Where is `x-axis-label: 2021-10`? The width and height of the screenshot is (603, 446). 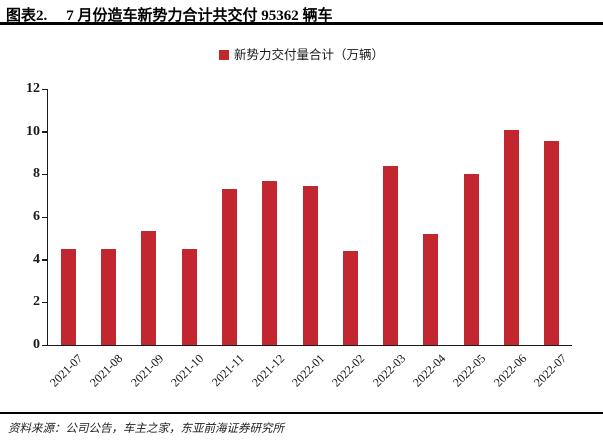 x-axis-label: 2021-10 is located at coordinates (187, 370).